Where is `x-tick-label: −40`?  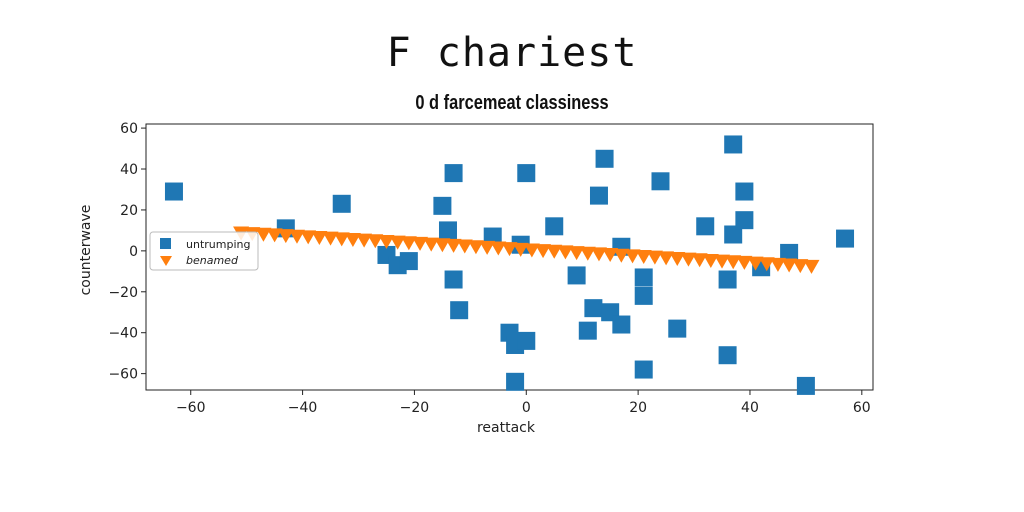
x-tick-label: −40 is located at coordinates (303, 408).